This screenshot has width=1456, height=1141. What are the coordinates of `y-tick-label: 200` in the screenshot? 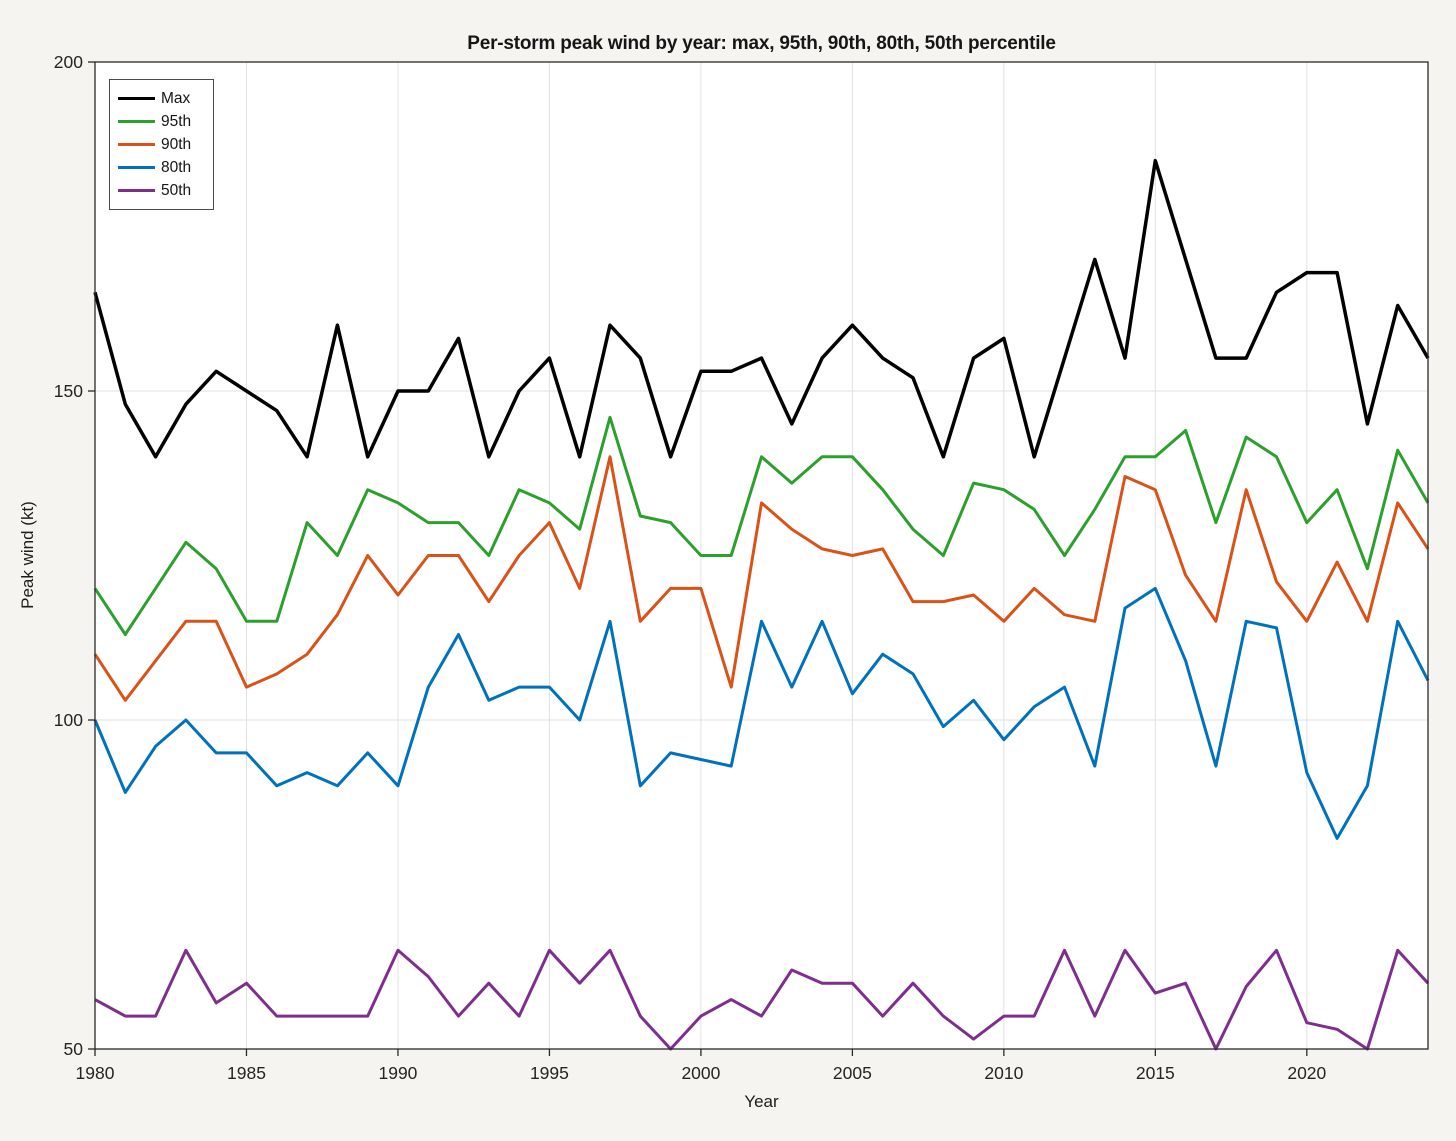 It's located at (68, 62).